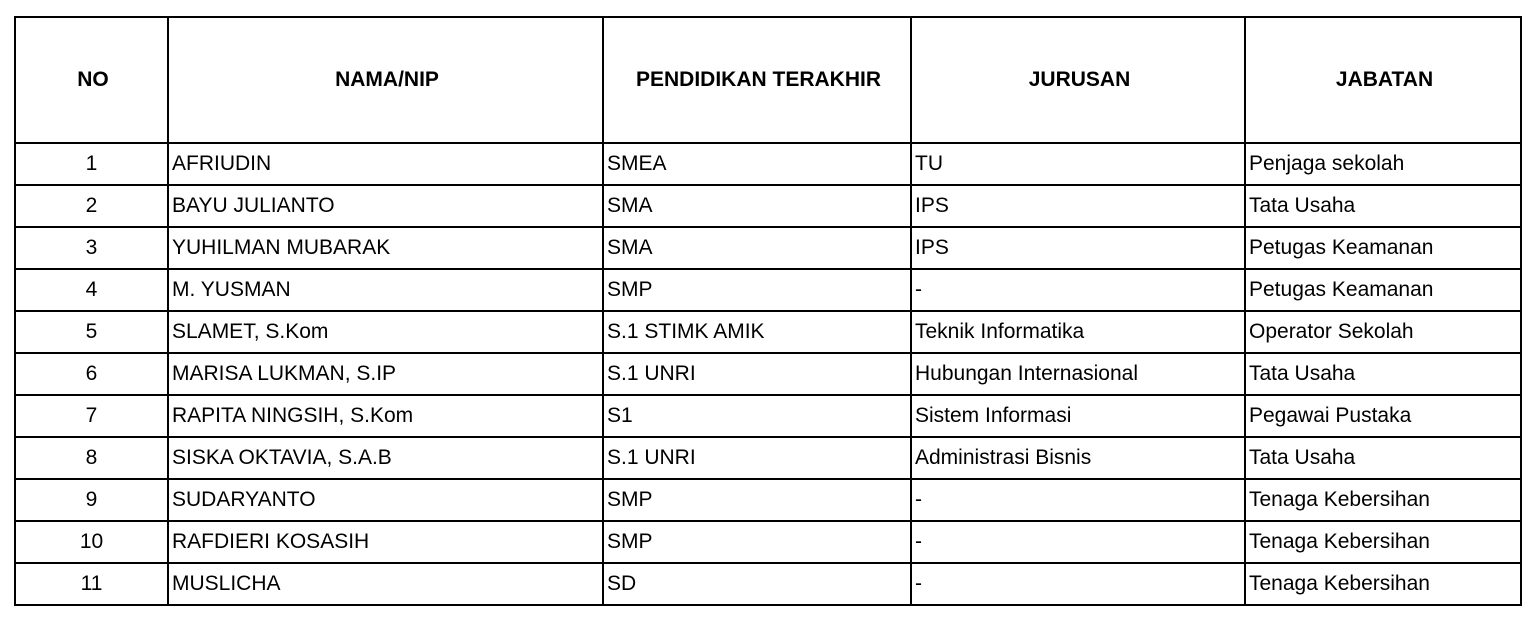 The width and height of the screenshot is (1536, 624). Describe the element at coordinates (1078, 332) in the screenshot. I see `cell-jurusan: Teknik Informatika` at that location.